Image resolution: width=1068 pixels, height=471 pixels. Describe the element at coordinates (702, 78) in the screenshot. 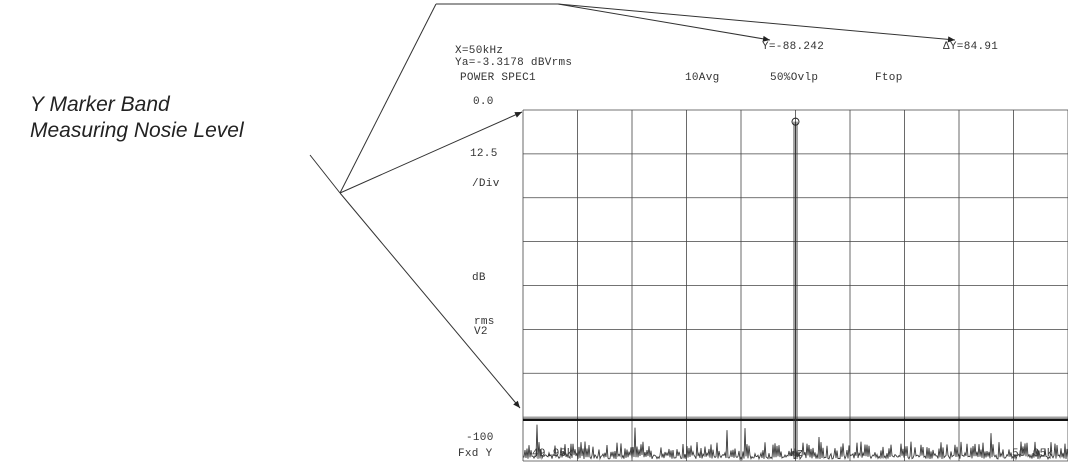

I see `averages-label: 10Avg` at that location.